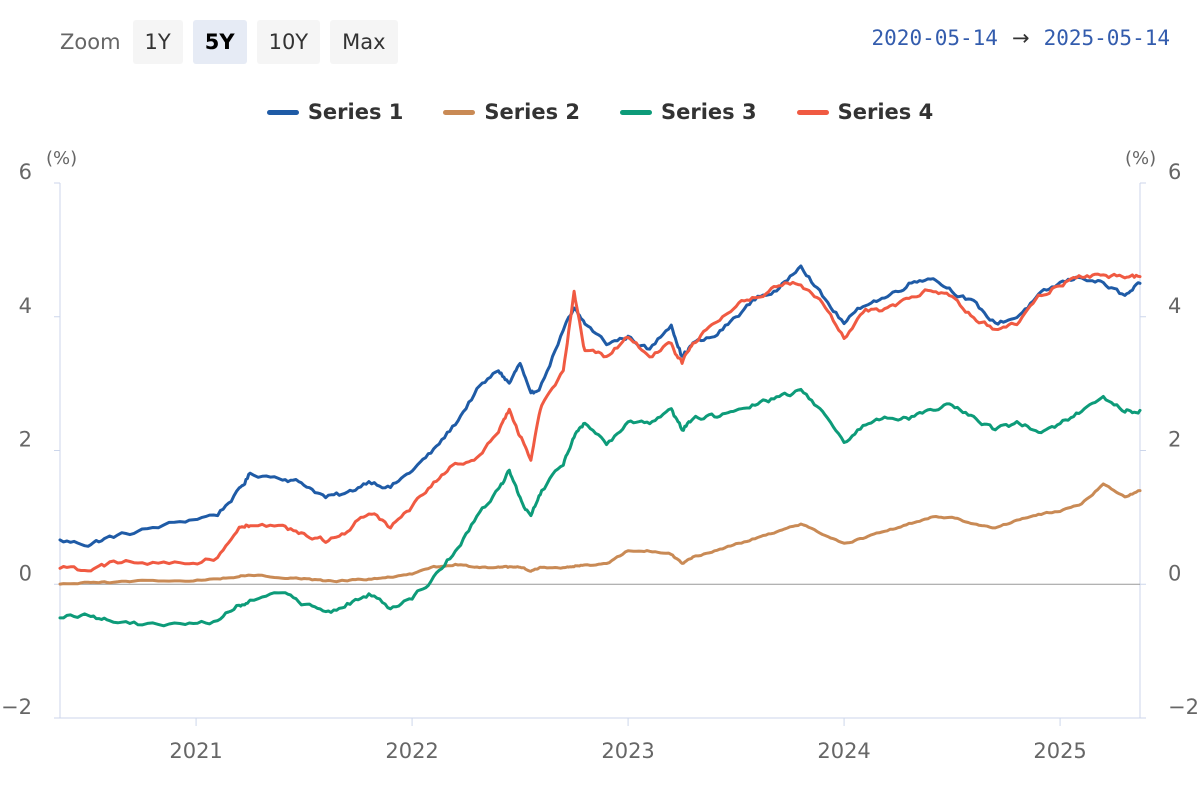 The image size is (1200, 800). Describe the element at coordinates (61, 158) in the screenshot. I see `y-unit-left: (%)` at that location.